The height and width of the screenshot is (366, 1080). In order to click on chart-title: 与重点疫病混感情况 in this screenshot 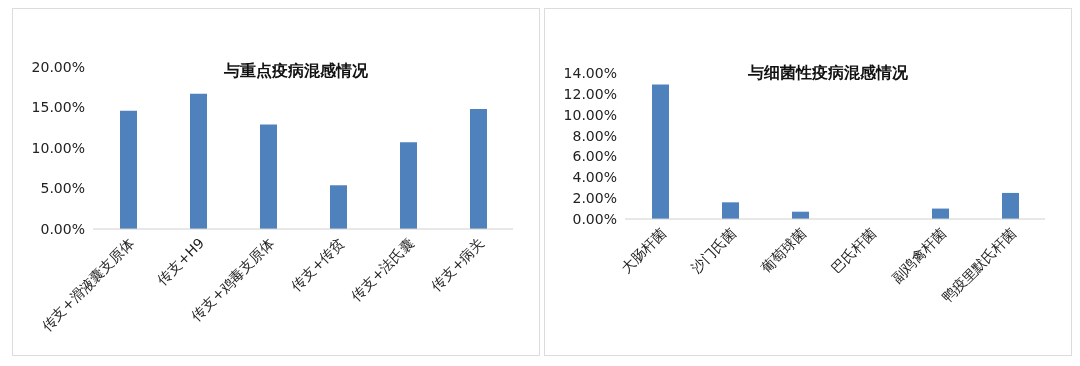, I will do `click(296, 70)`.